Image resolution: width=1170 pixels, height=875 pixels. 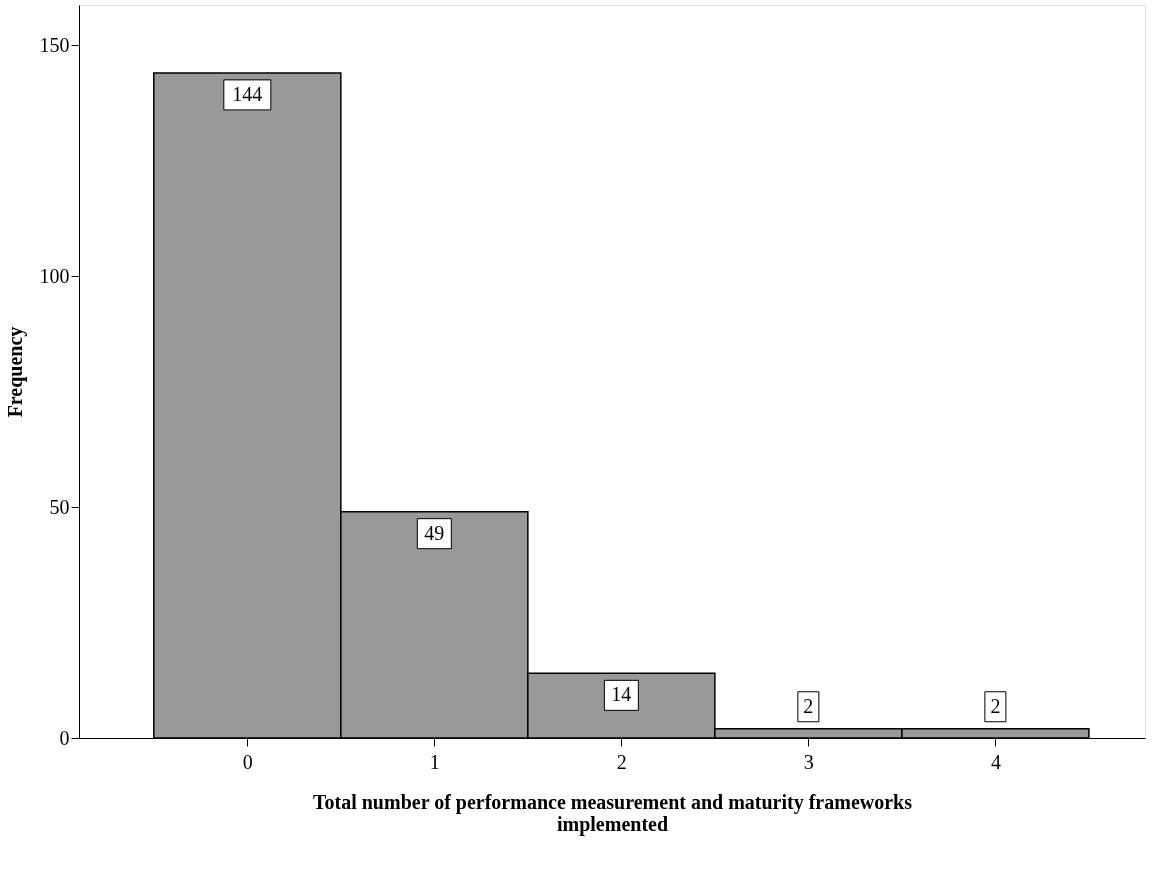 What do you see at coordinates (621, 761) in the screenshot?
I see `x-tick-label: 2` at bounding box center [621, 761].